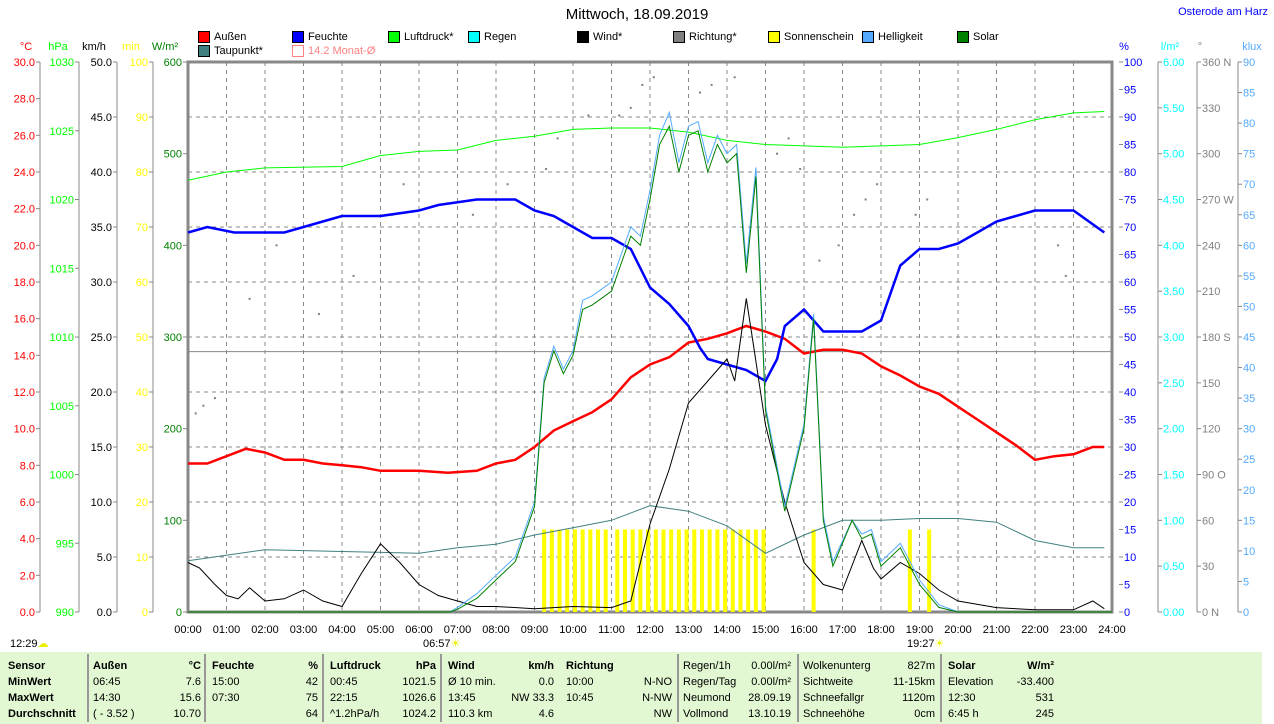  Describe the element at coordinates (101, 63) in the screenshot. I see `axis-tick-label: 50.0` at that location.